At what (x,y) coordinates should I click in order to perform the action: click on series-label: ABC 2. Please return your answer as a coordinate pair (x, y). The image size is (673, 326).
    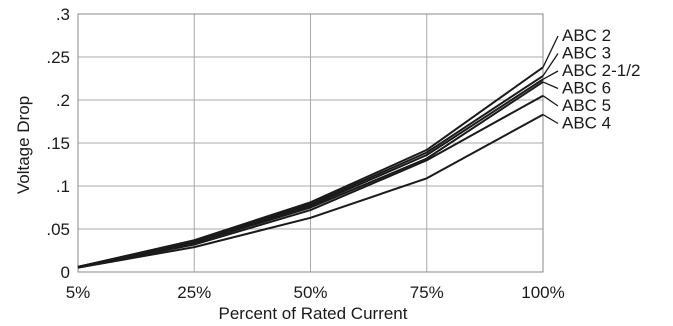
    Looking at the image, I should click on (586, 35).